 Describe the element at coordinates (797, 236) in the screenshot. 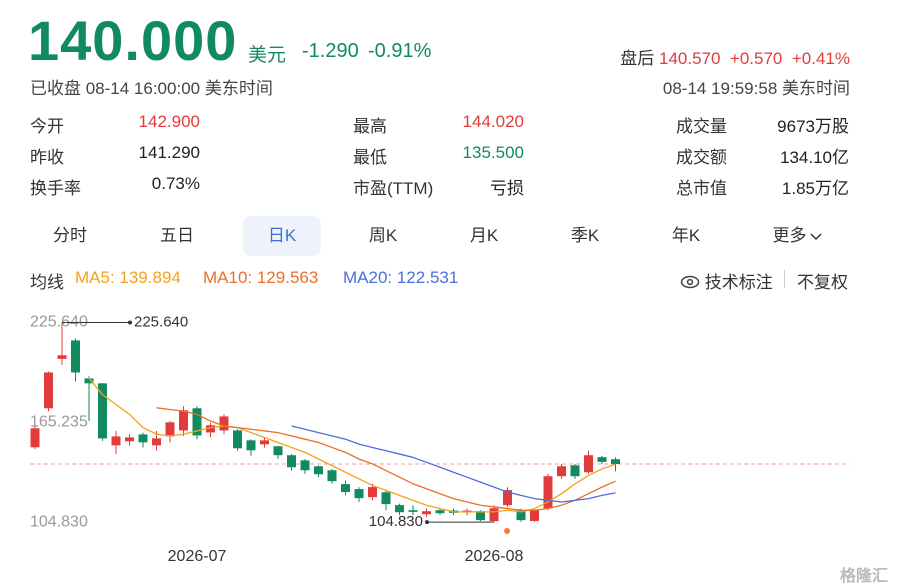

I see `tab: 更多` at that location.